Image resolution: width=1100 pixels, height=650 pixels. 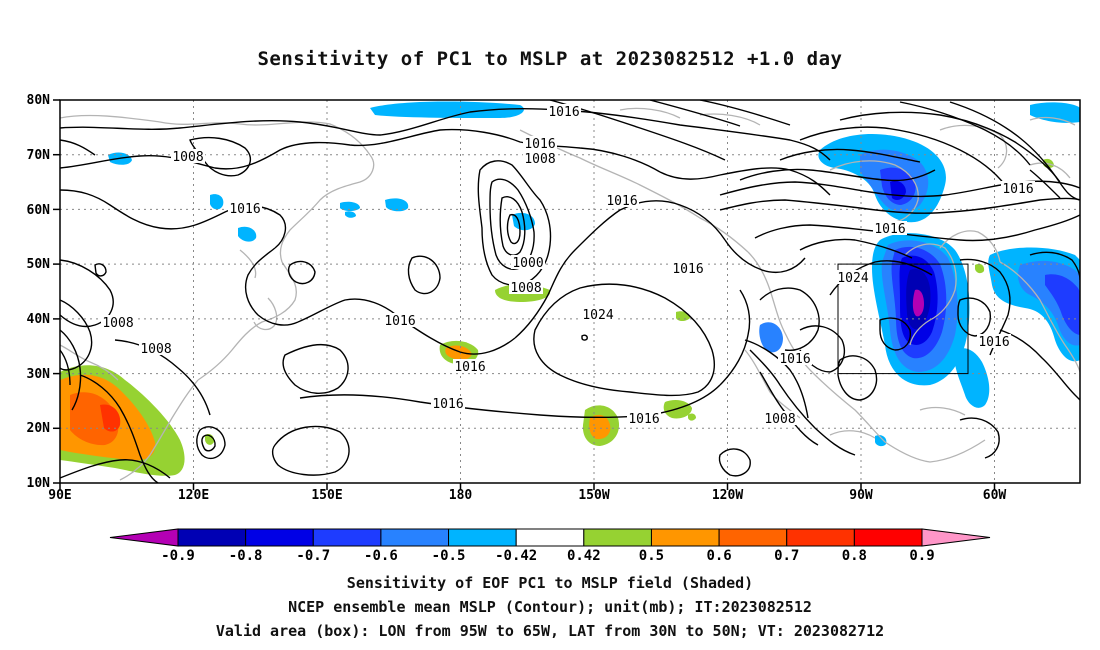 What do you see at coordinates (995, 495) in the screenshot?
I see `lon-label: 60W` at bounding box center [995, 495].